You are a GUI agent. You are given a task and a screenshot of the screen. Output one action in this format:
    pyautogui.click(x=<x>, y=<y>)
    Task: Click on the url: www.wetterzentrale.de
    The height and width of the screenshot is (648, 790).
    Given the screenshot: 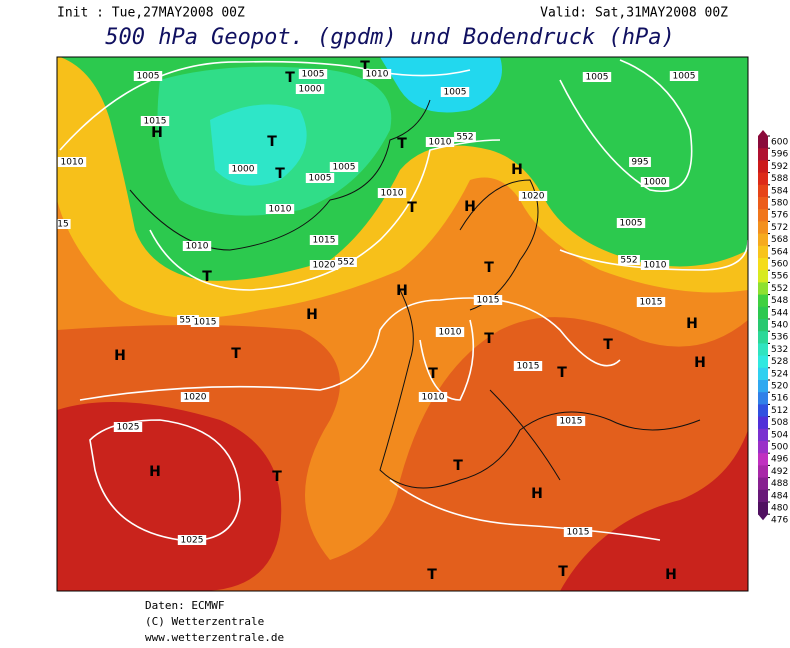 What is the action you would take?
    pyautogui.click(x=214, y=637)
    